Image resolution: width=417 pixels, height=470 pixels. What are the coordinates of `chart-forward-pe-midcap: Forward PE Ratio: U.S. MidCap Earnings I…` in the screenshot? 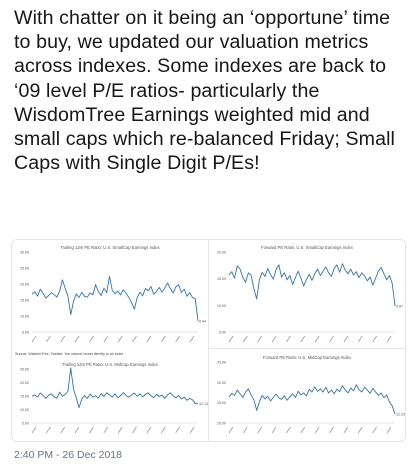 It's located at (307, 395).